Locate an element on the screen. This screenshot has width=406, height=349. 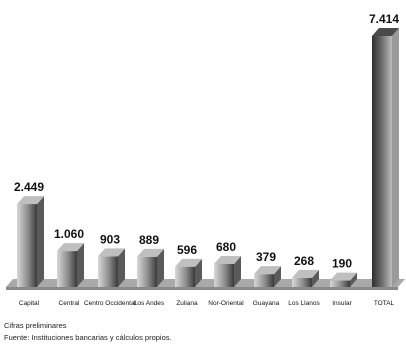
value-label: 379 is located at coordinates (266, 257).